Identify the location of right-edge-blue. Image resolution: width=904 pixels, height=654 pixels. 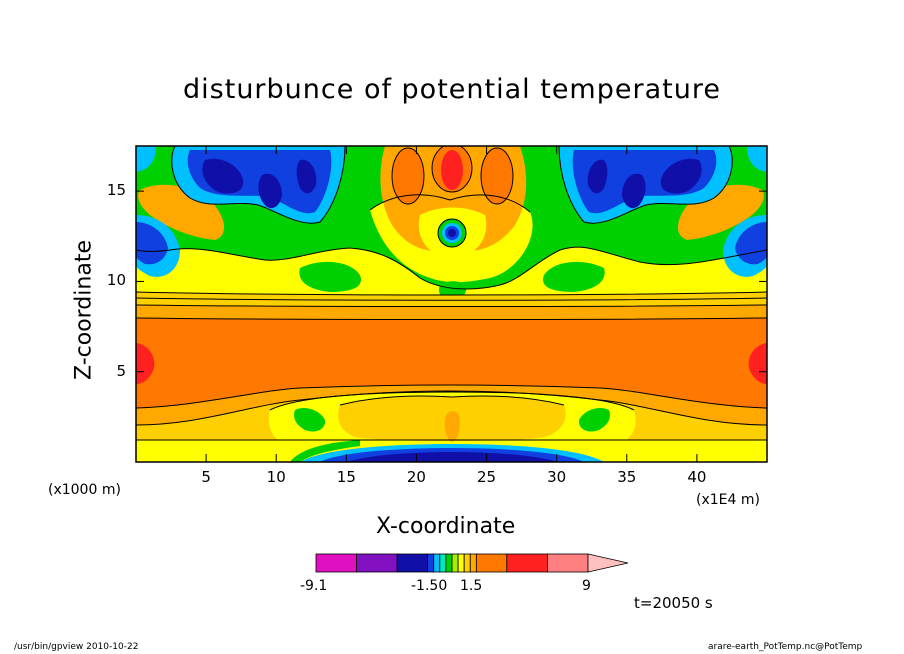
(751, 243).